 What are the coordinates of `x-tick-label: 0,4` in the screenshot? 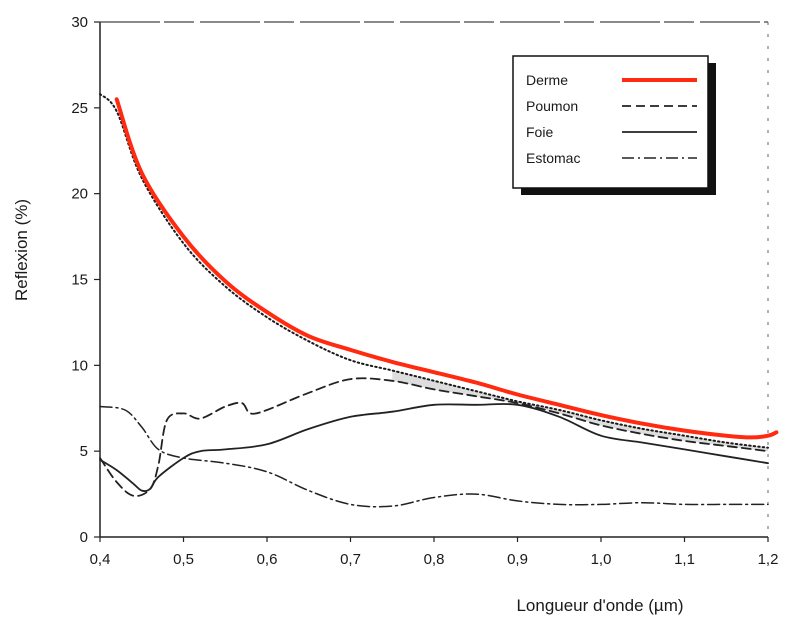 It's located at (100, 559).